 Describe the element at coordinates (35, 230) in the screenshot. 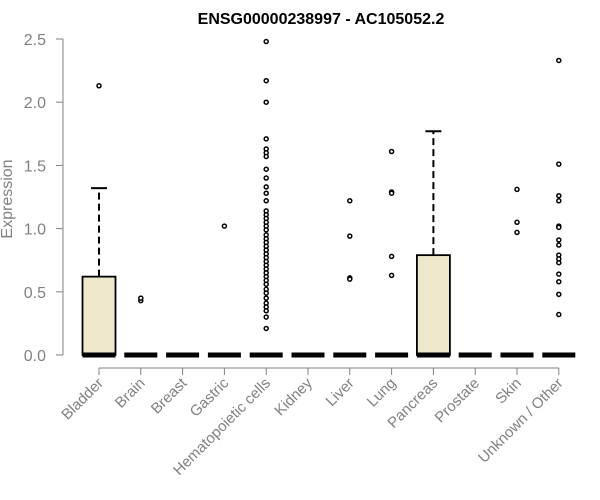

I see `y-tick-label: 1.0` at that location.